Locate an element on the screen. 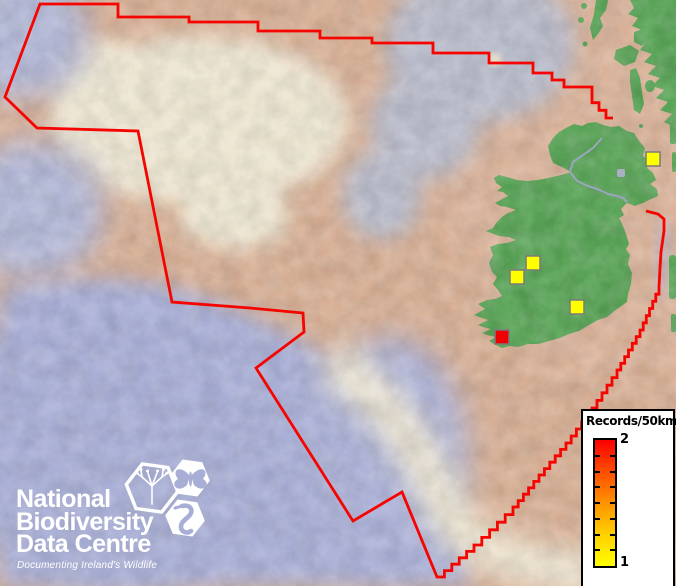 This screenshot has width=676, height=586. seahorse-icon is located at coordinates (185, 518).